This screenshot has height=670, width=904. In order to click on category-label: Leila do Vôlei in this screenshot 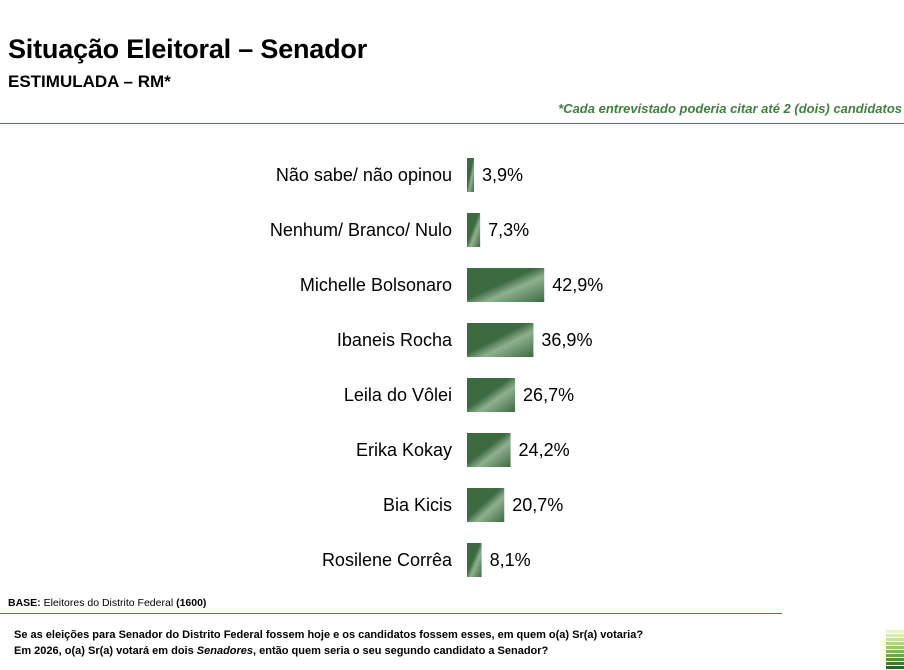, I will do `click(398, 395)`.